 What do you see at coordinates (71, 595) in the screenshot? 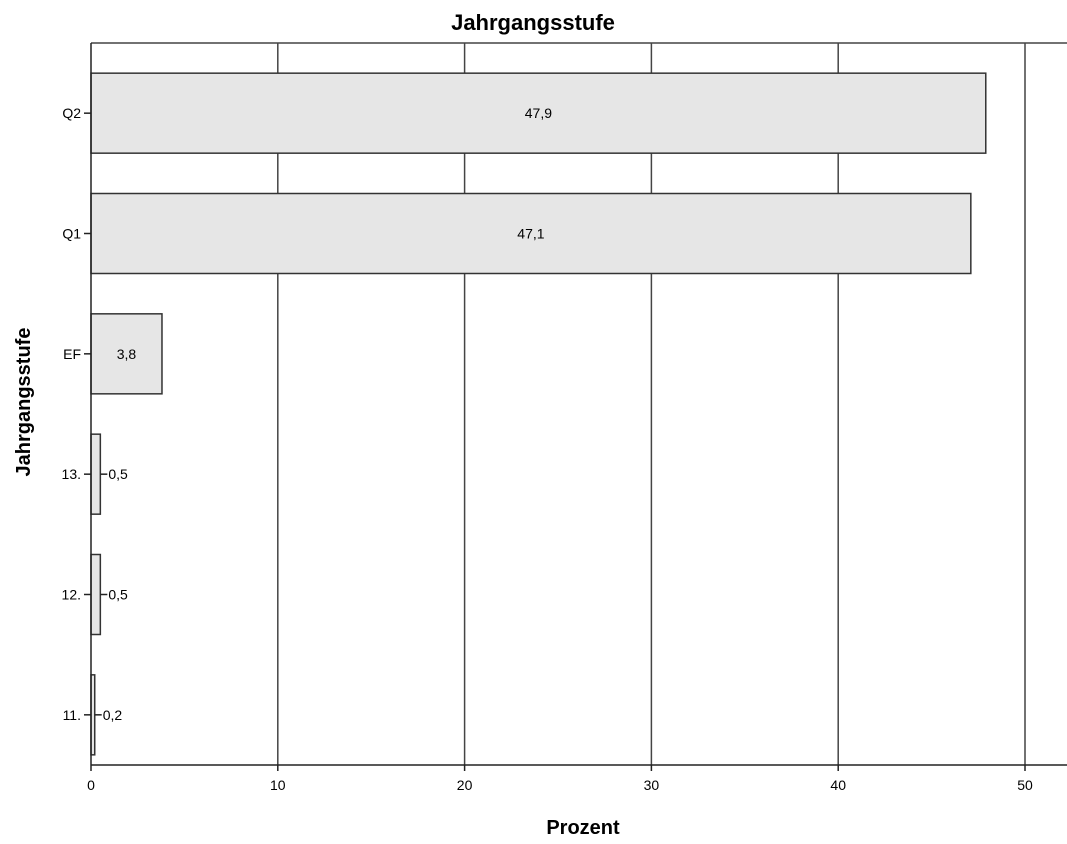
I see `y-tick-label: 12.` at bounding box center [71, 595].